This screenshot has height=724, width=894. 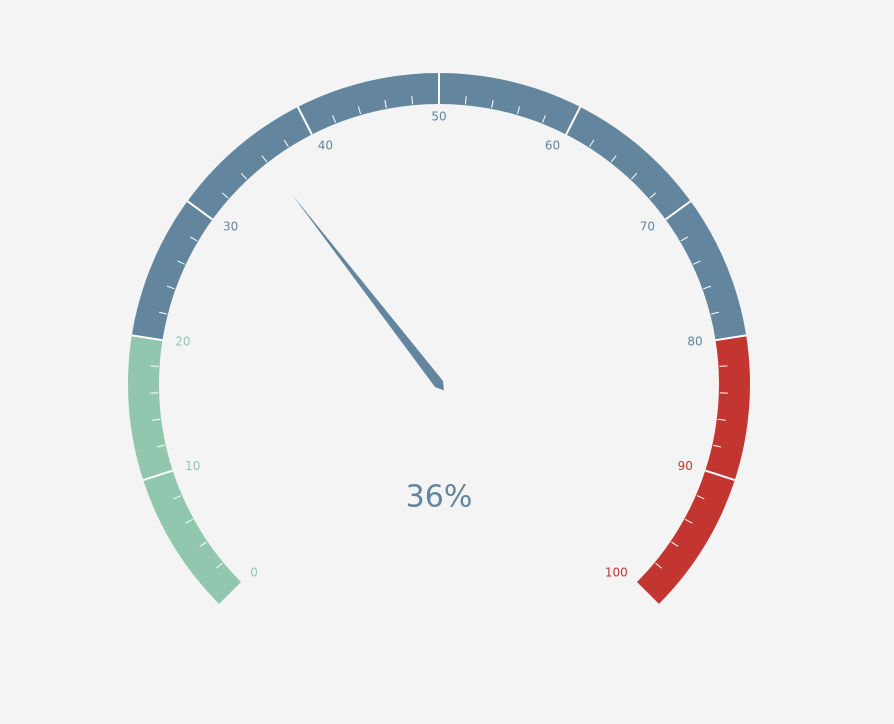 I want to click on gauge-tick-label: 100, so click(x=616, y=572).